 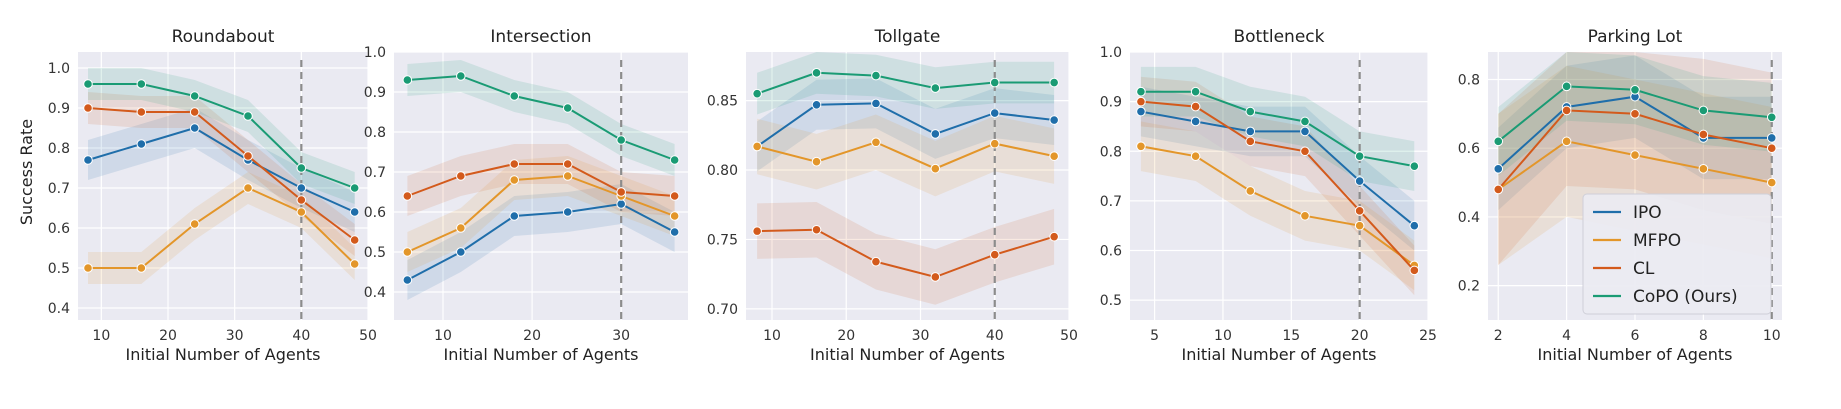 I want to click on y-tick-label: 0.85, so click(x=722, y=102).